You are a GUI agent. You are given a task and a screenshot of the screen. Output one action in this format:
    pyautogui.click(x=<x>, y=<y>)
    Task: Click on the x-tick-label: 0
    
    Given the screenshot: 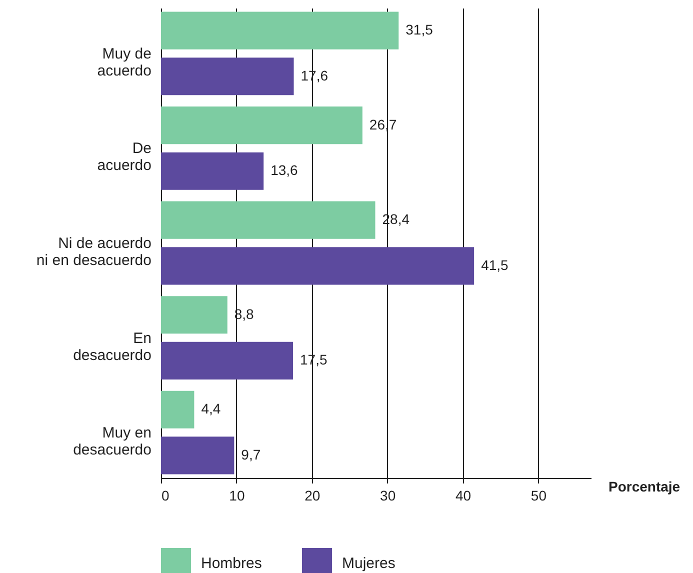 What is the action you would take?
    pyautogui.click(x=166, y=496)
    